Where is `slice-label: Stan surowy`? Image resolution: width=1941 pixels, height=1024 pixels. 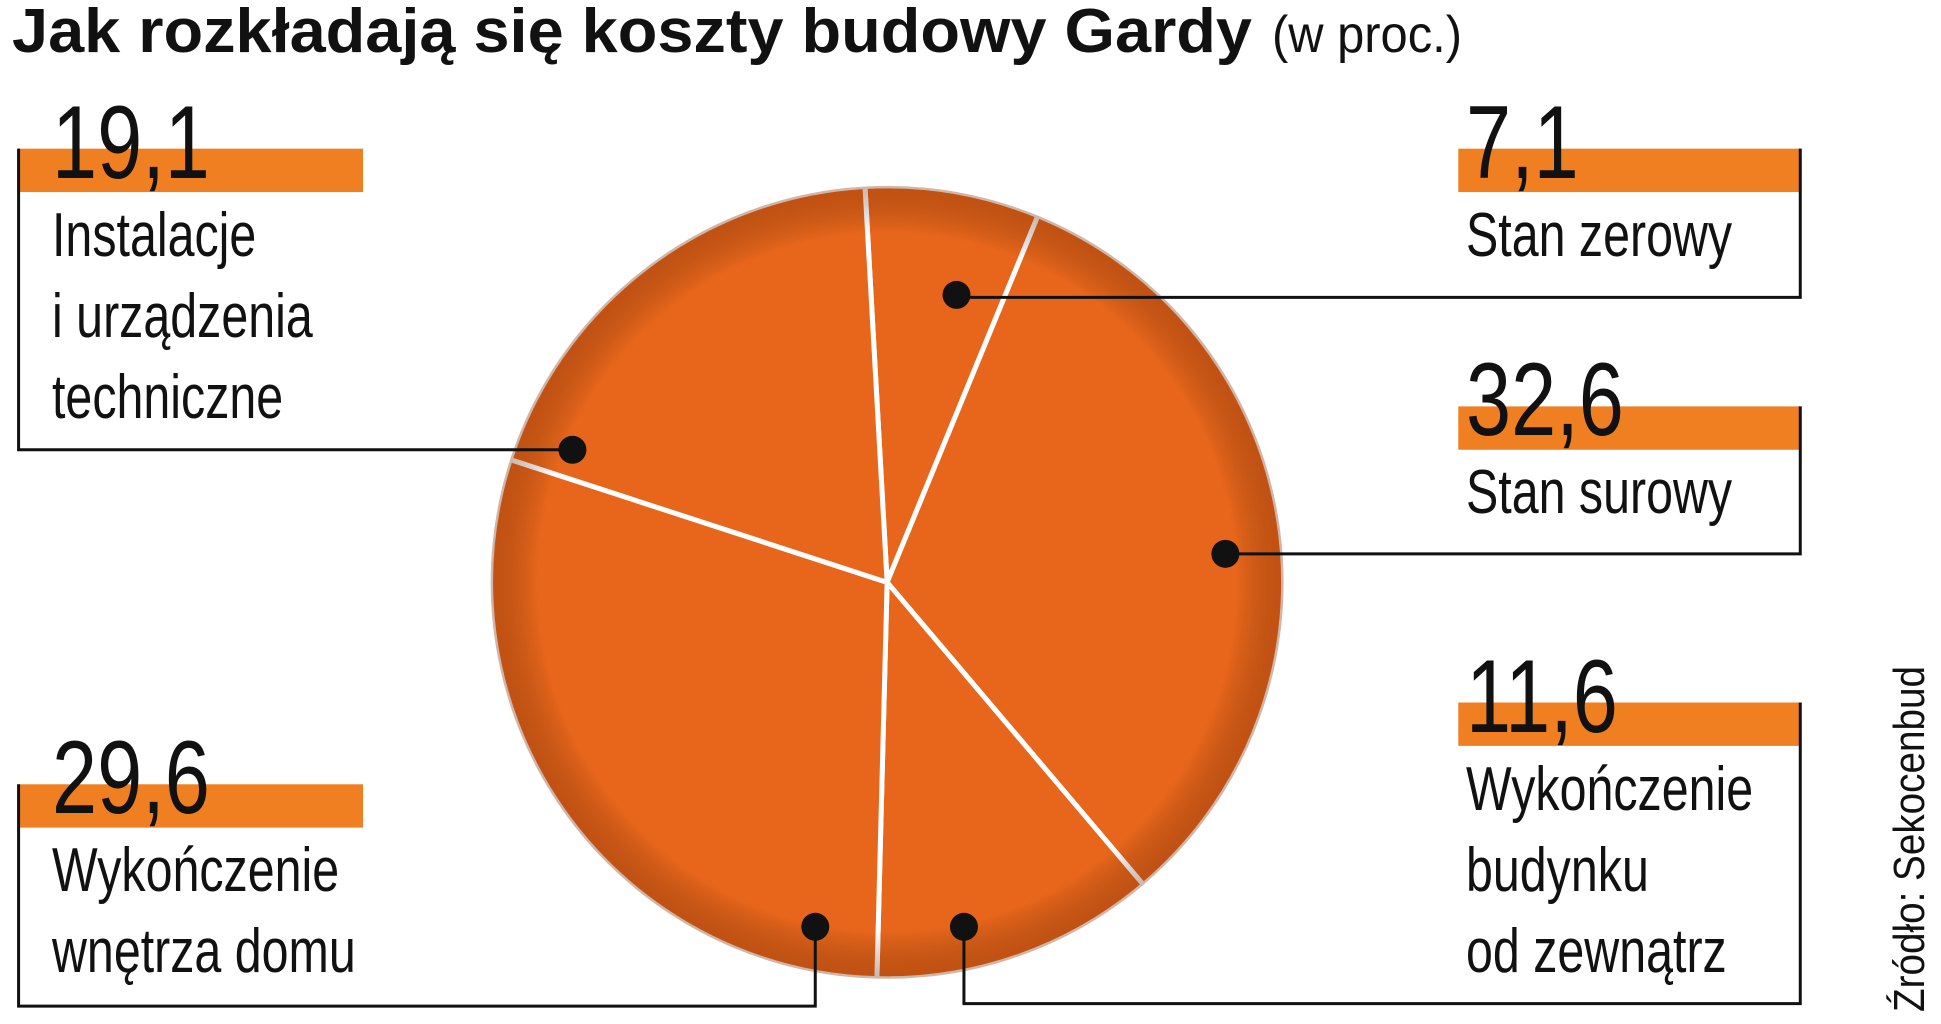
slice-label: Stan surowy is located at coordinates (1598, 493).